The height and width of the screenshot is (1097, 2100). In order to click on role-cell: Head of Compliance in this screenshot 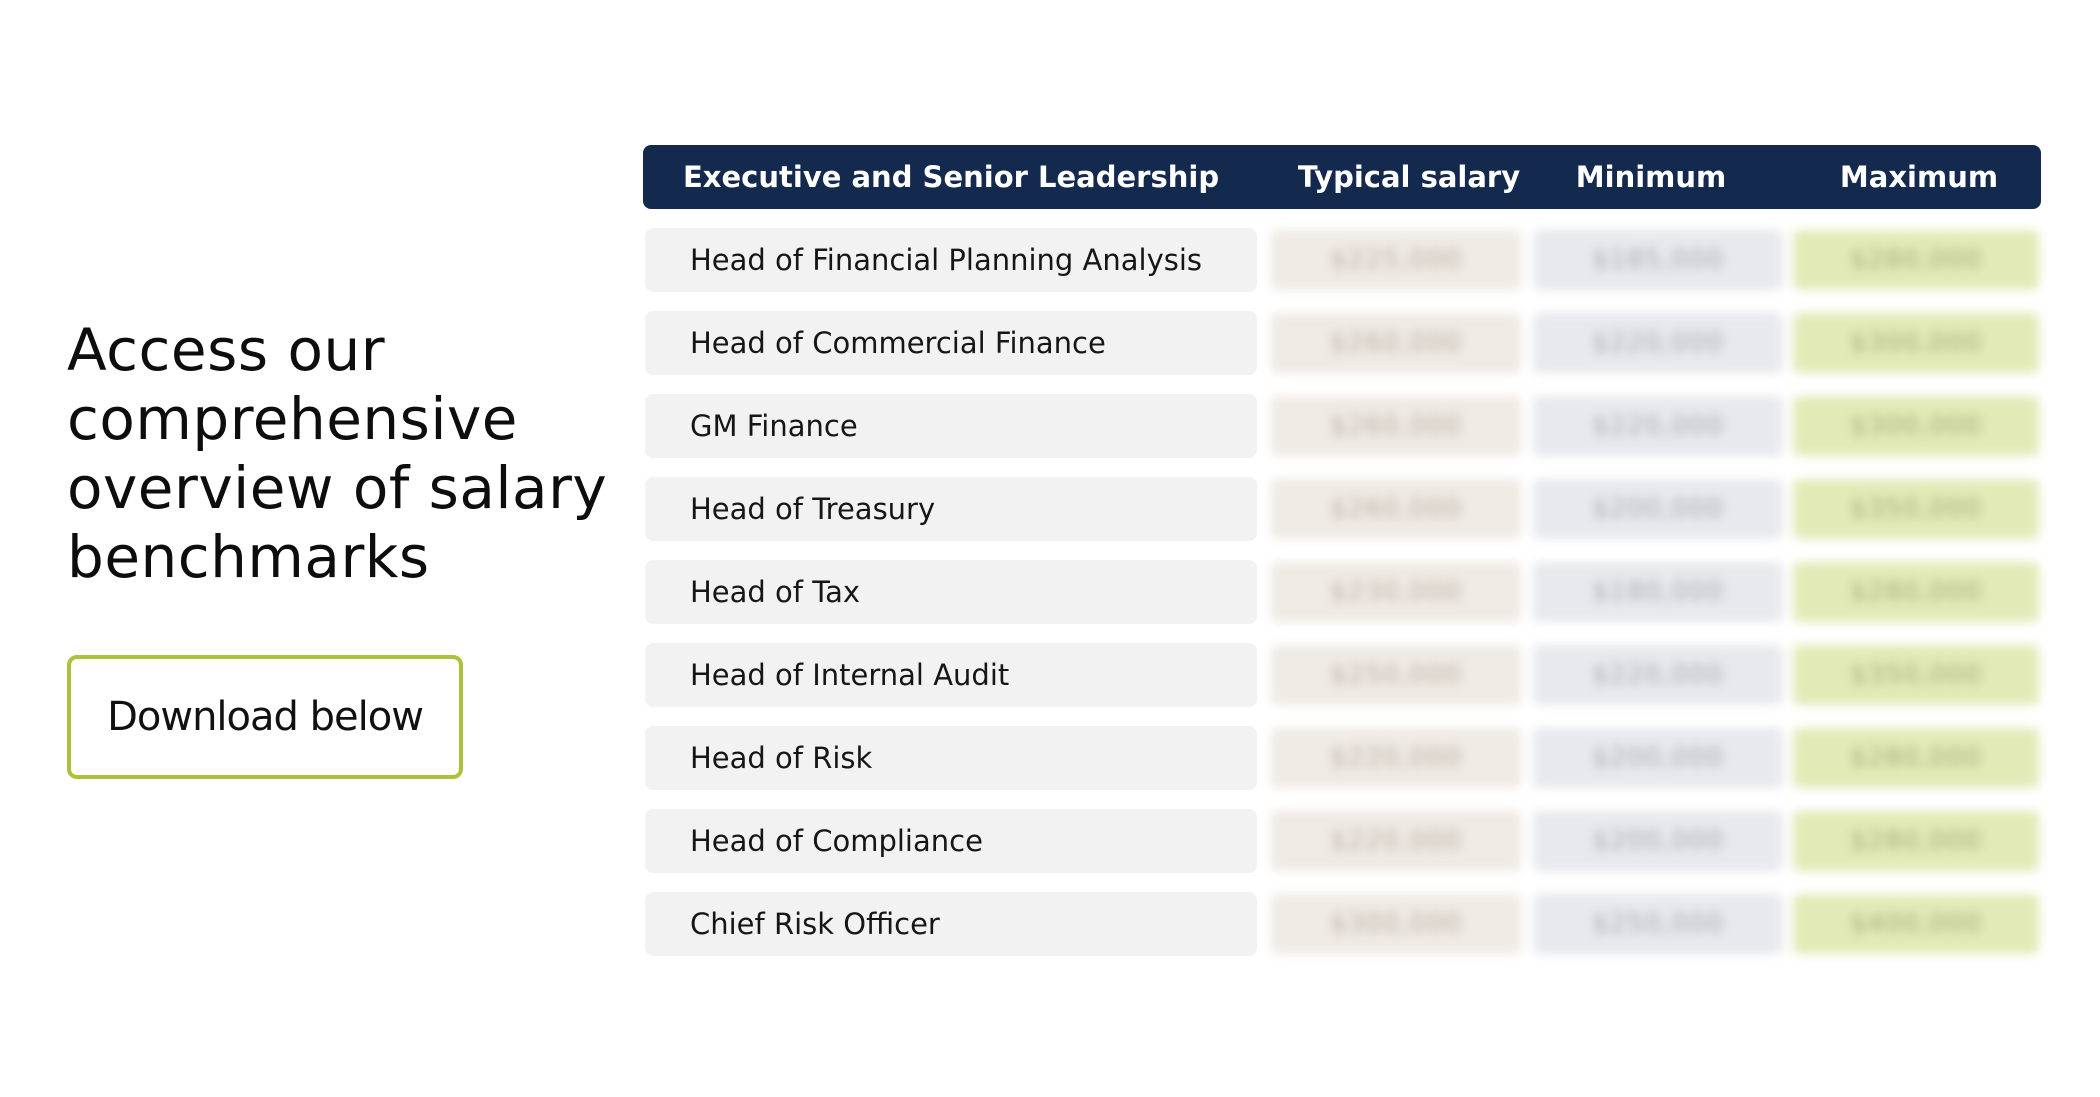, I will do `click(951, 841)`.